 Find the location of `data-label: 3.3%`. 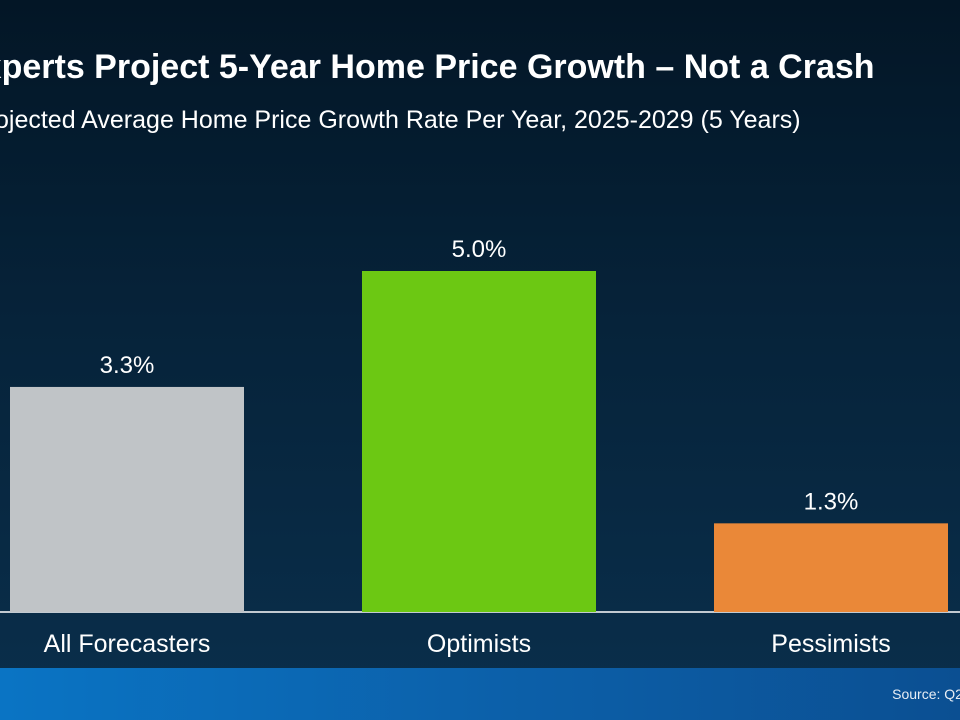

data-label: 3.3% is located at coordinates (127, 365).